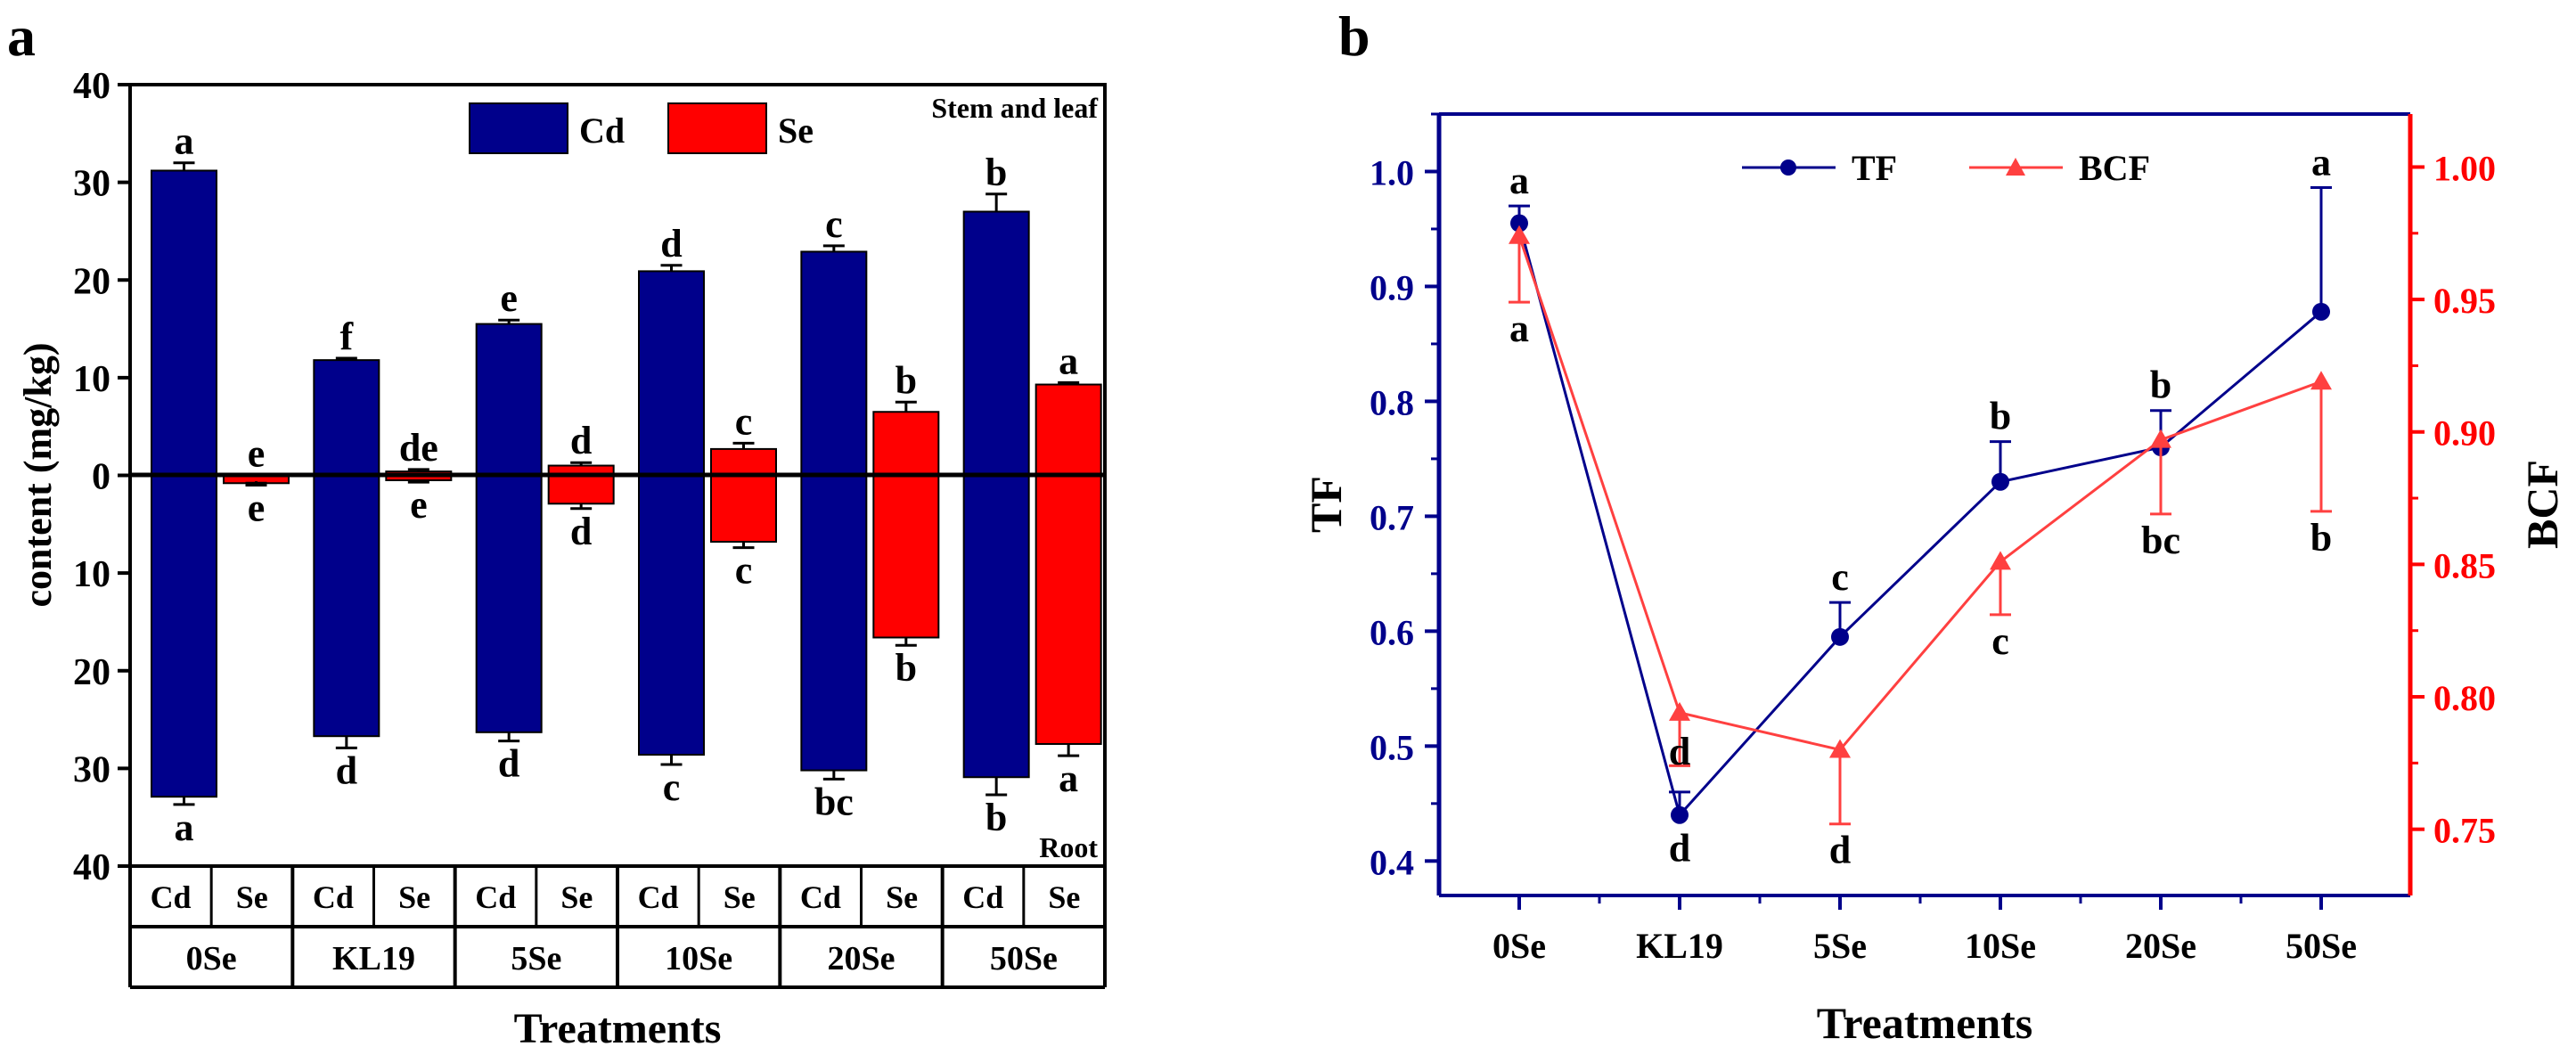 The height and width of the screenshot is (1063, 2576). What do you see at coordinates (1024, 958) in the screenshot?
I see `table-group-label-50Se: 50Se` at bounding box center [1024, 958].